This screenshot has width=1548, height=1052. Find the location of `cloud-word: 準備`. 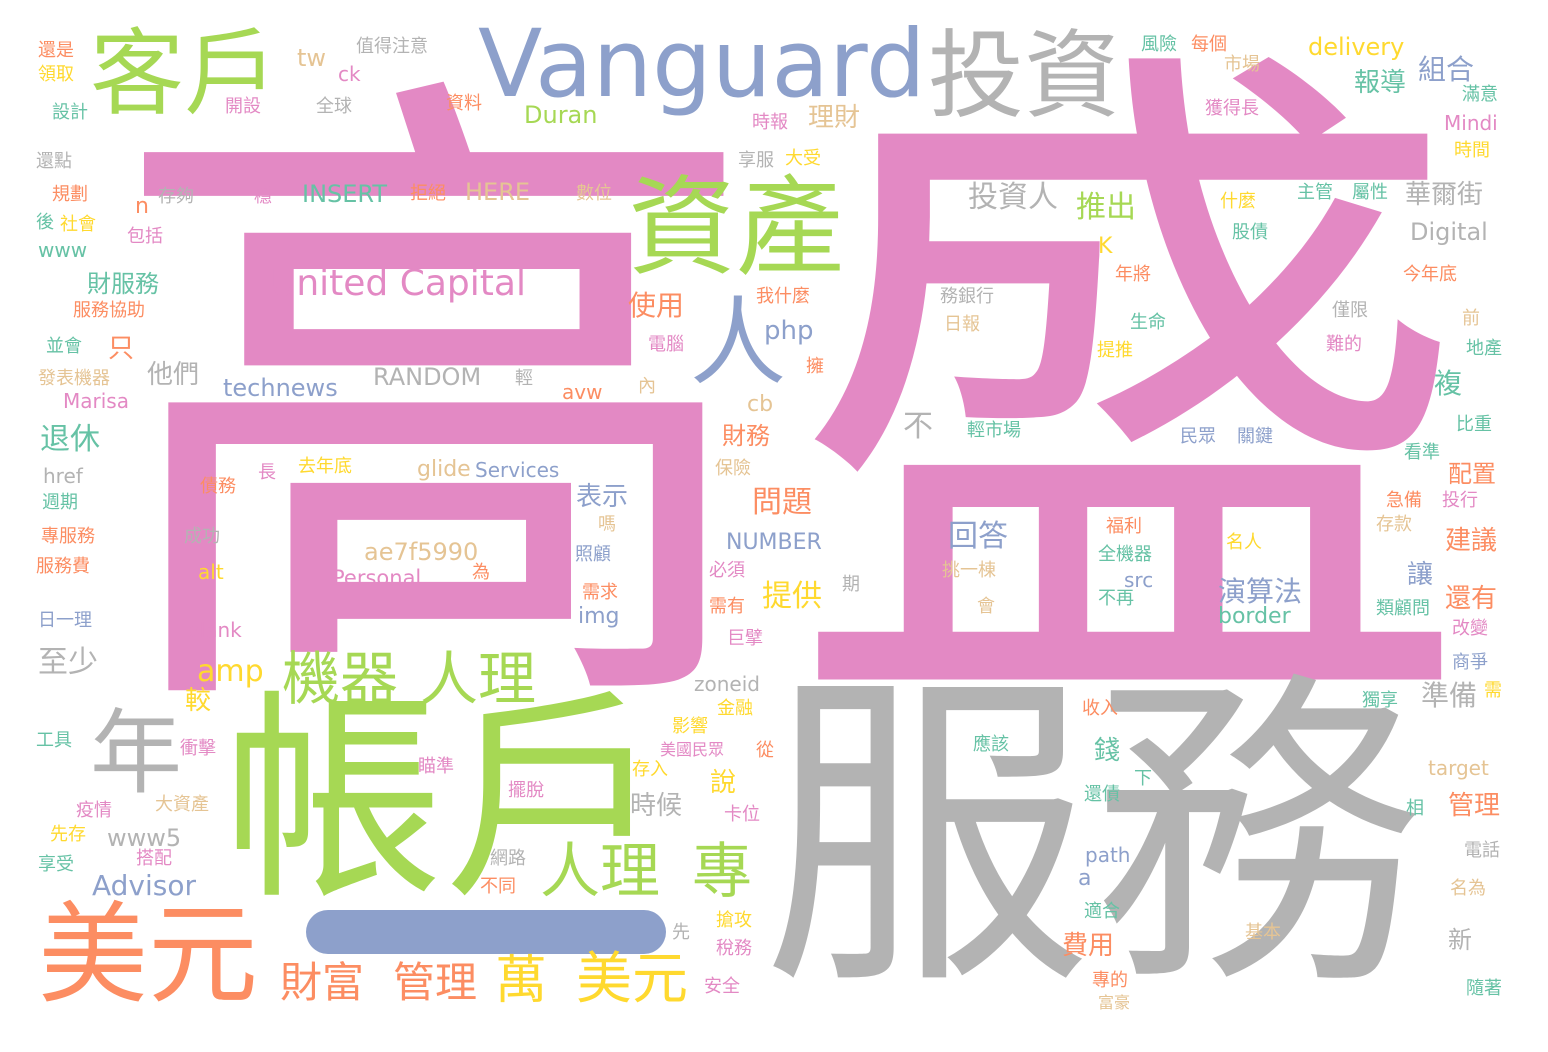

cloud-word: 準備 is located at coordinates (1449, 695).